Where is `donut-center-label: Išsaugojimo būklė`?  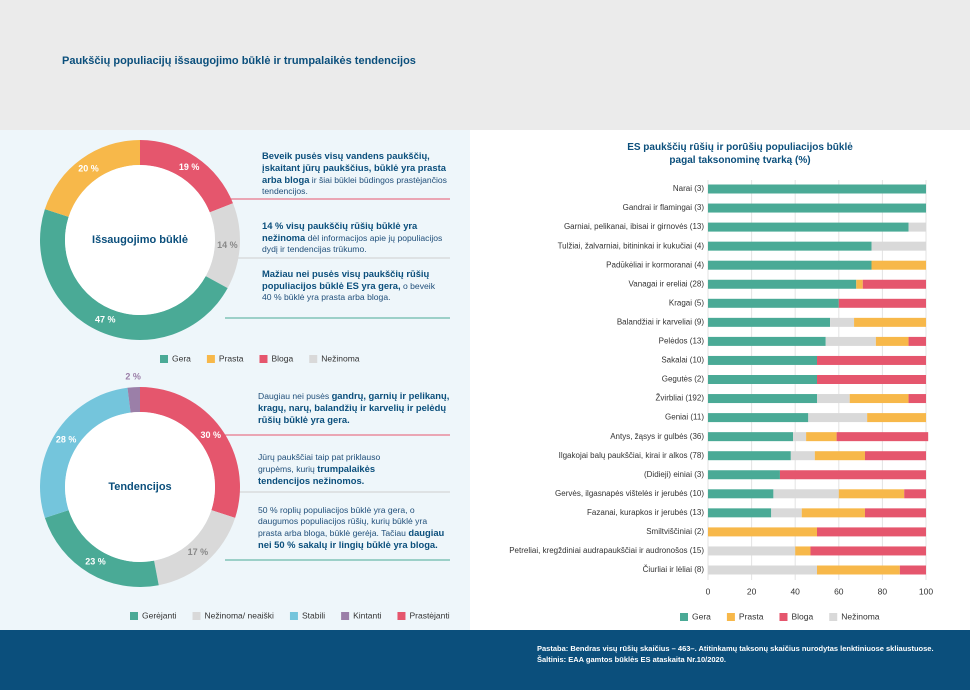 donut-center-label: Išsaugojimo būklė is located at coordinates (140, 240).